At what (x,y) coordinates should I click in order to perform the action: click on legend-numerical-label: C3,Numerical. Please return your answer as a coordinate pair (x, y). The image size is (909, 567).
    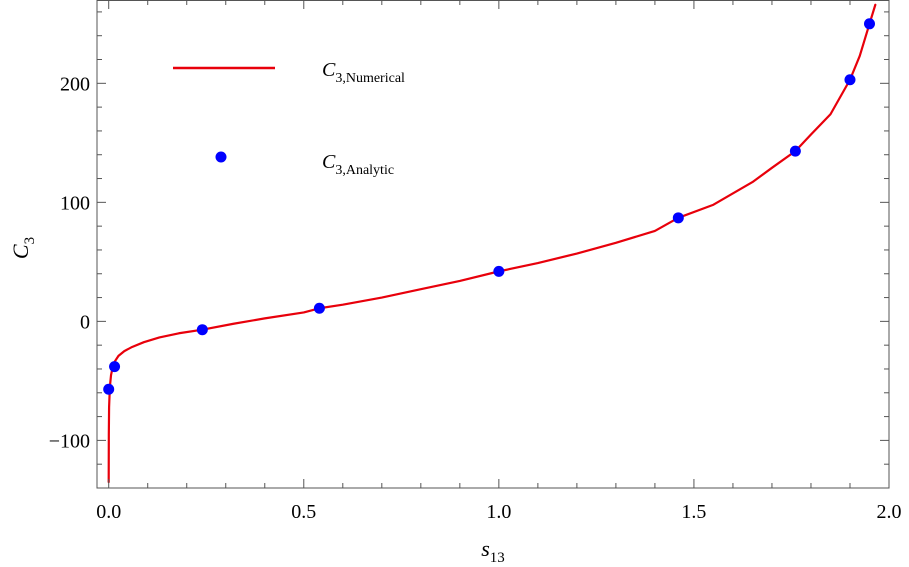
    Looking at the image, I should click on (363, 72).